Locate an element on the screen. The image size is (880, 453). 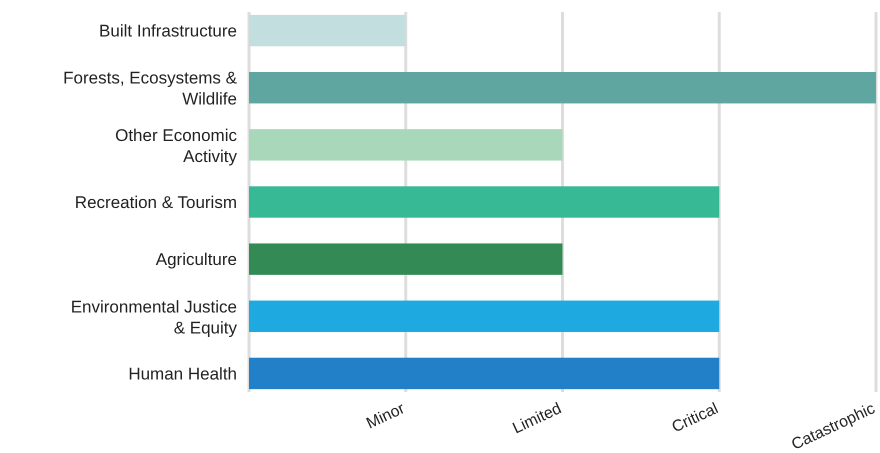
y-tick-label: Environmental Justice & Equity is located at coordinates (154, 316).